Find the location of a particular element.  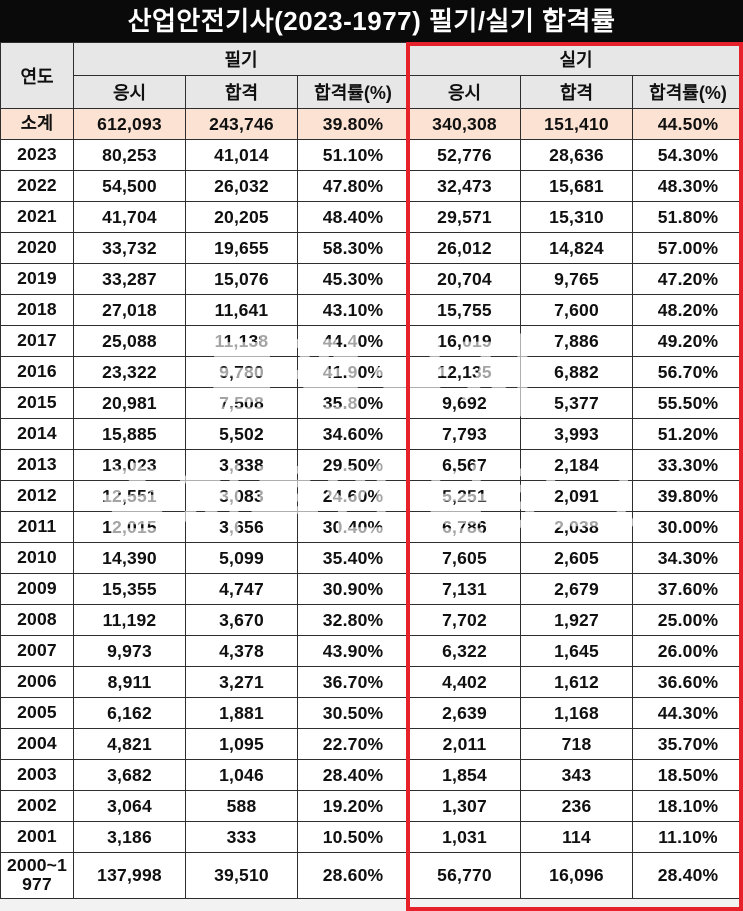

value-cell: 23,322 is located at coordinates (129, 372).